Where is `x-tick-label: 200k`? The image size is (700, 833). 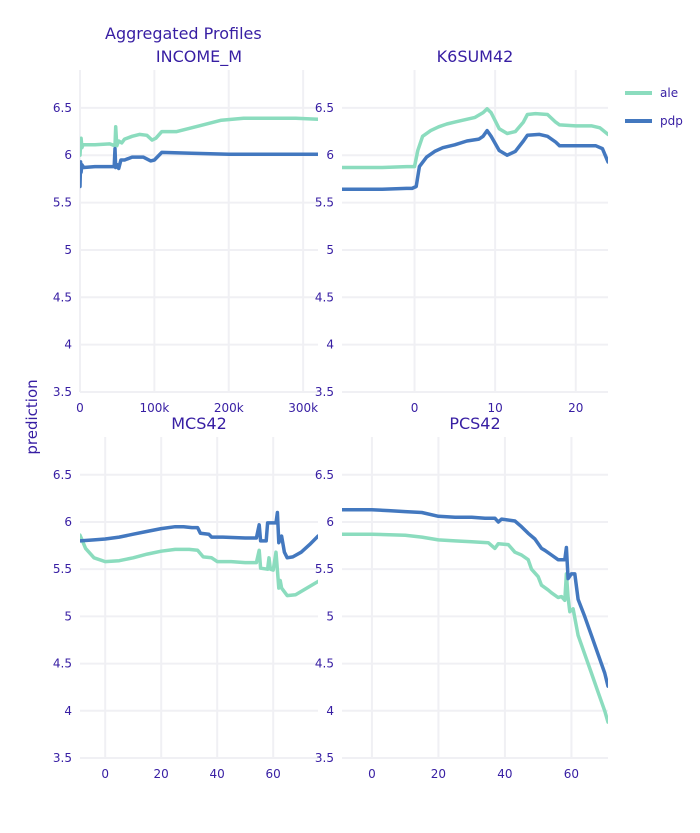
x-tick-label: 200k is located at coordinates (229, 408).